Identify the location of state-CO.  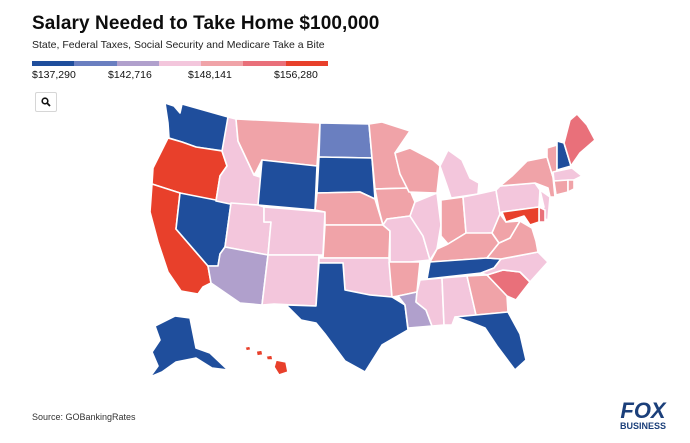
(294, 231).